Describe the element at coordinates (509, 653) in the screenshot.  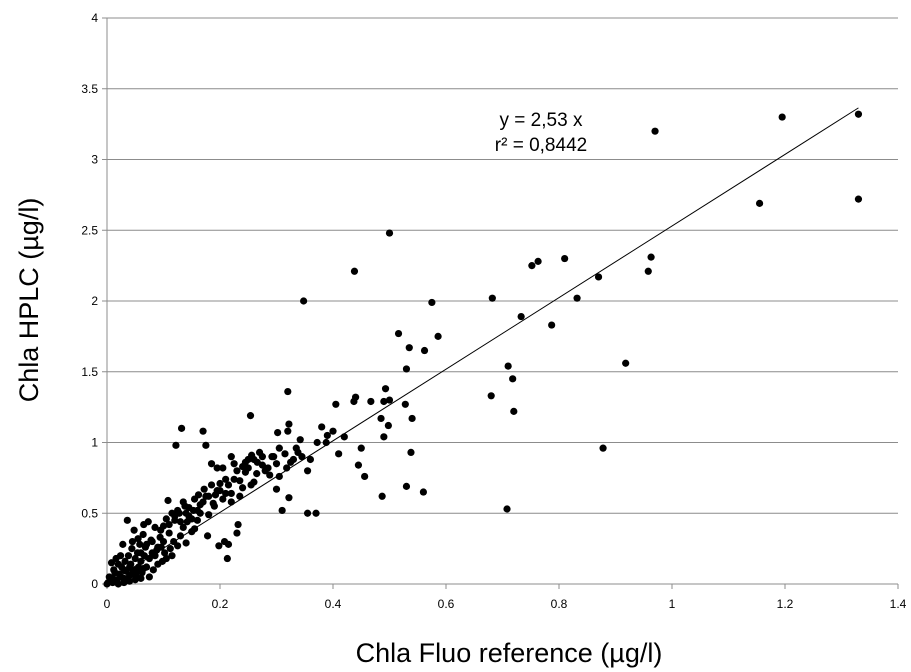
I see `x-axis-title: Chla Fluo reference (µg/l)` at that location.